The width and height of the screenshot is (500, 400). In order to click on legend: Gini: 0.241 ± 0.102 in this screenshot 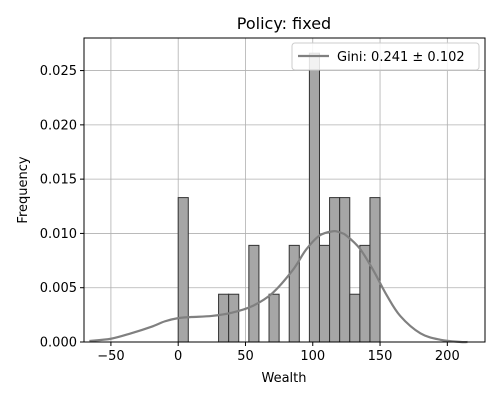, I will do `click(385, 56)`.